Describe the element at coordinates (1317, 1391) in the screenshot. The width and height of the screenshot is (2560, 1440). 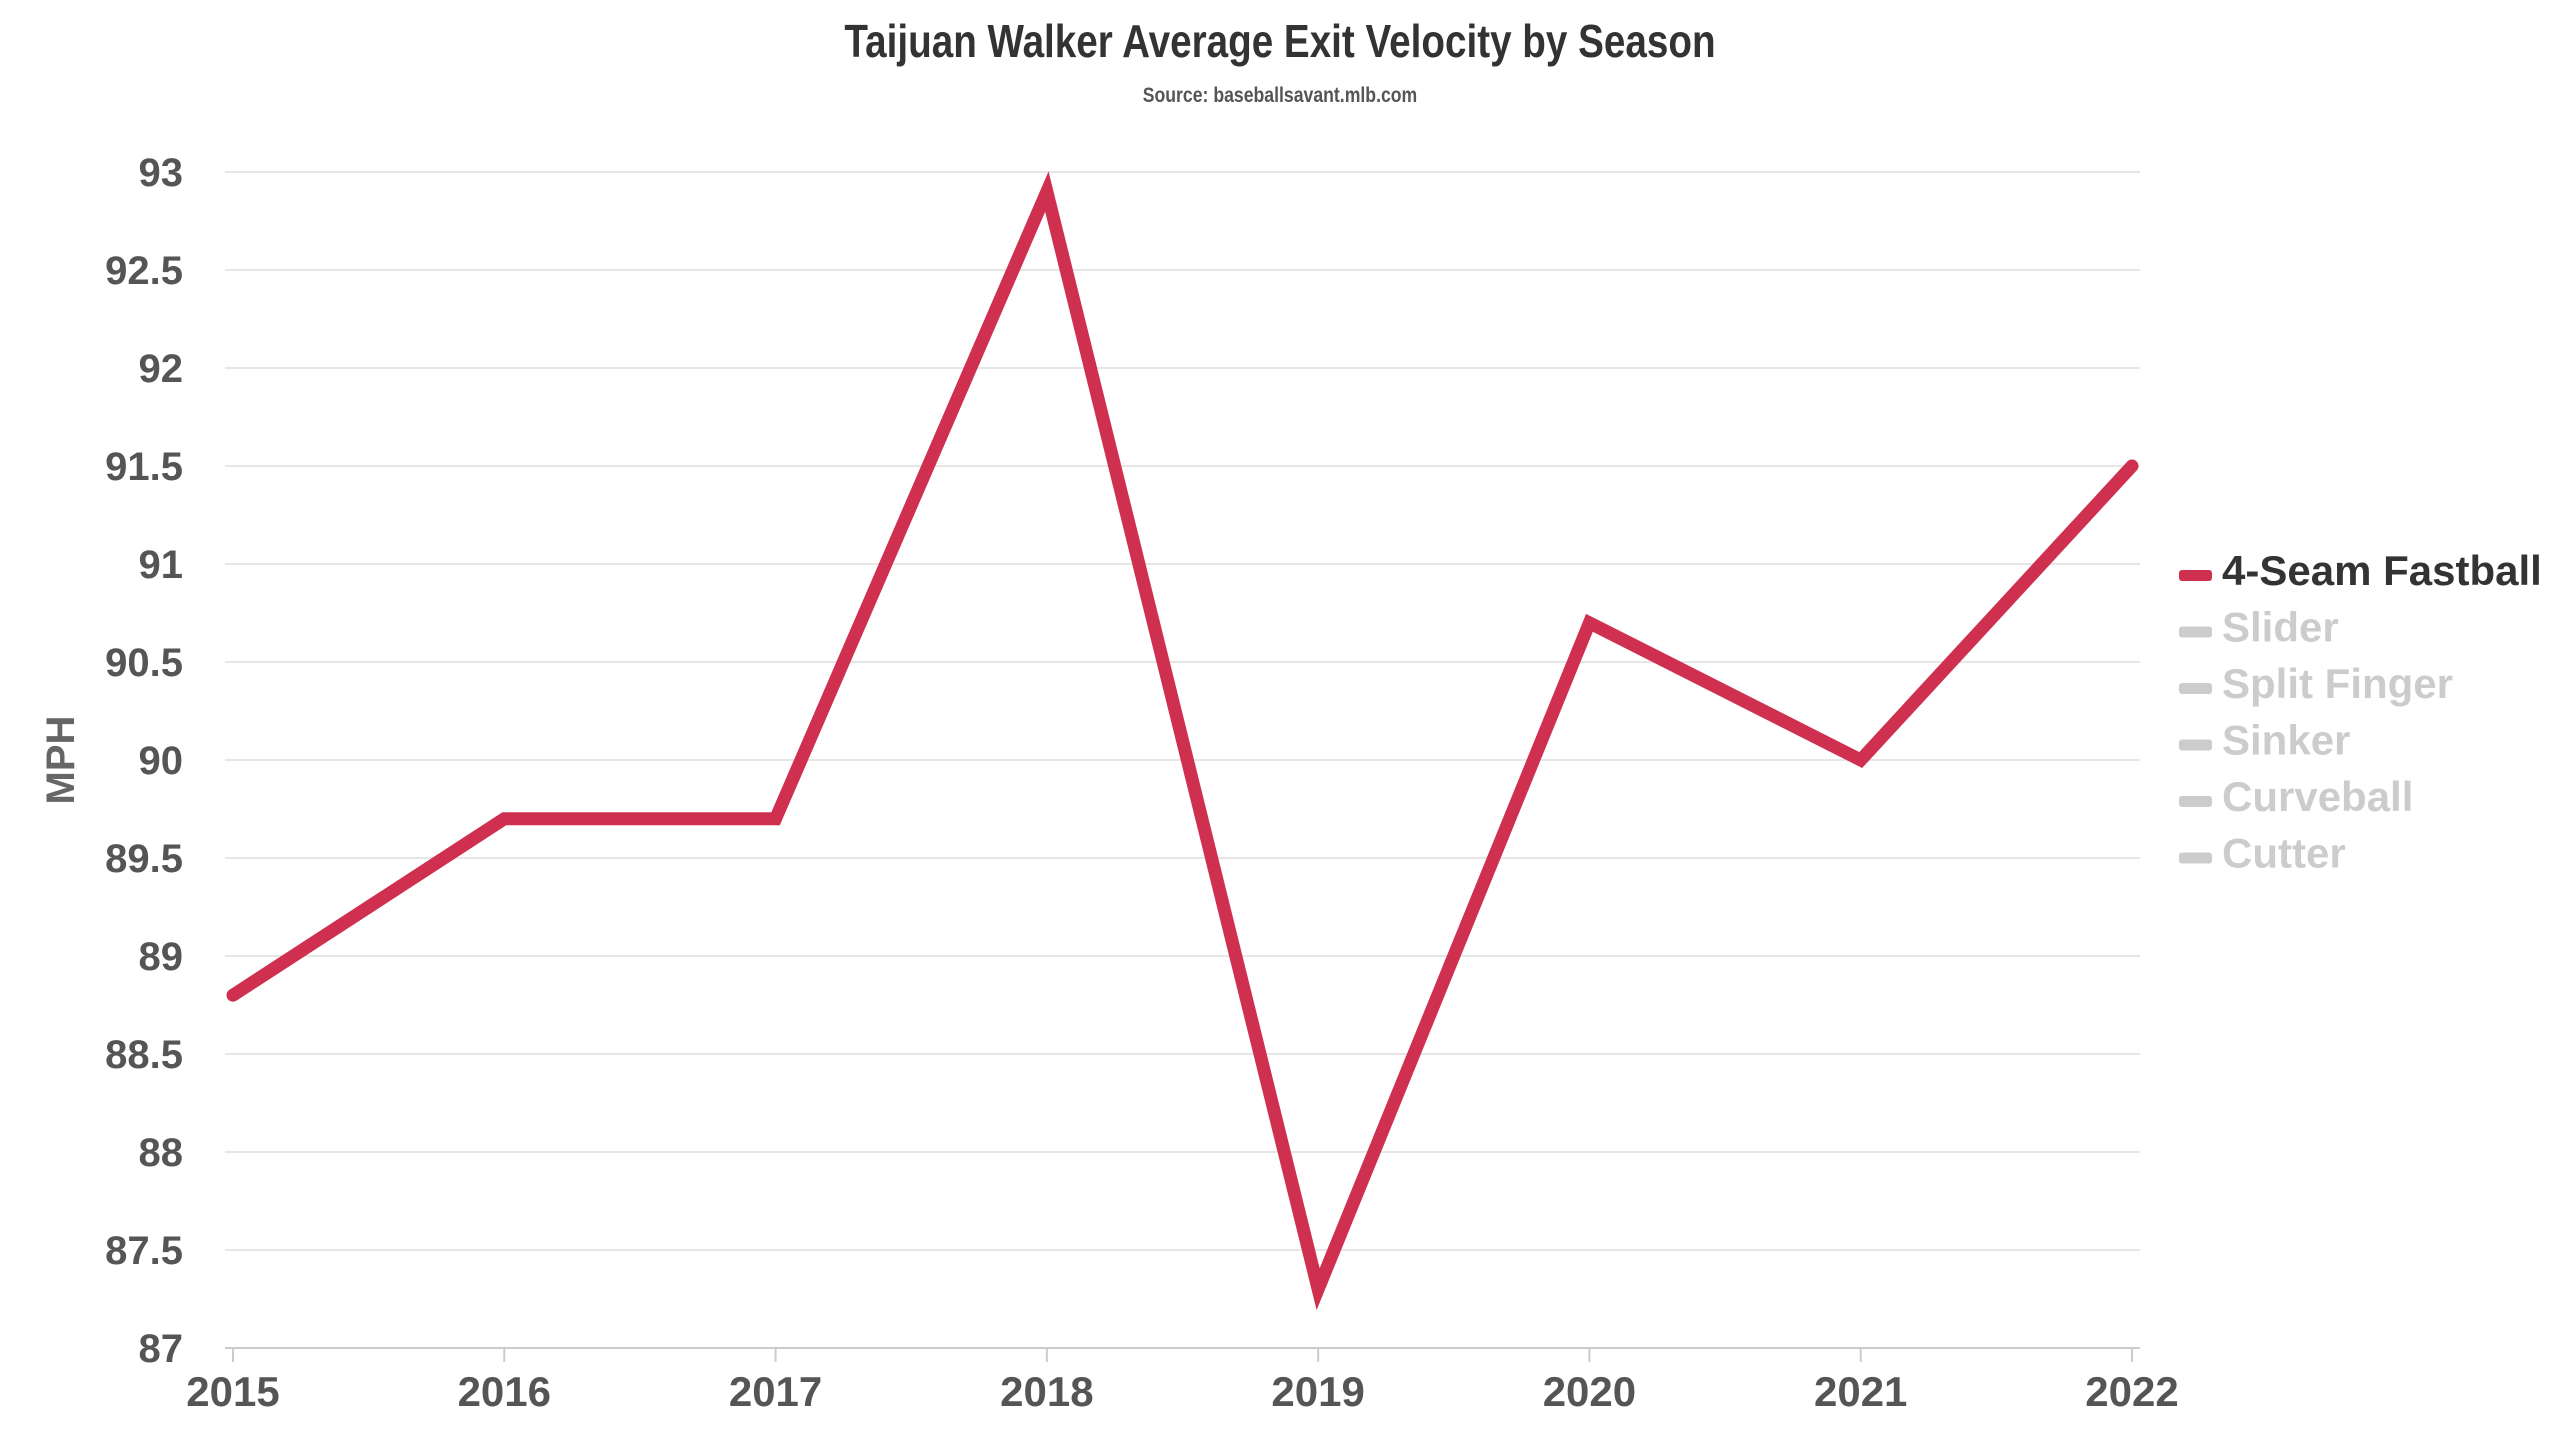
I see `x-tick-label: 2019` at that location.